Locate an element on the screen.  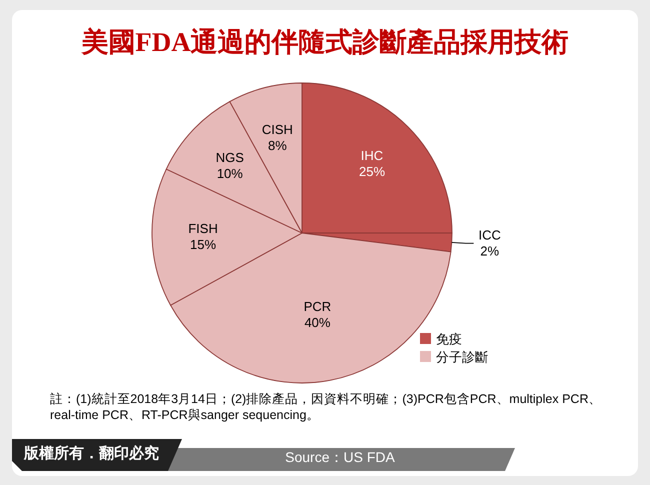
chart-title: 美國FDA通過的伴隨式診斷產品採用技術 is located at coordinates (325, 42).